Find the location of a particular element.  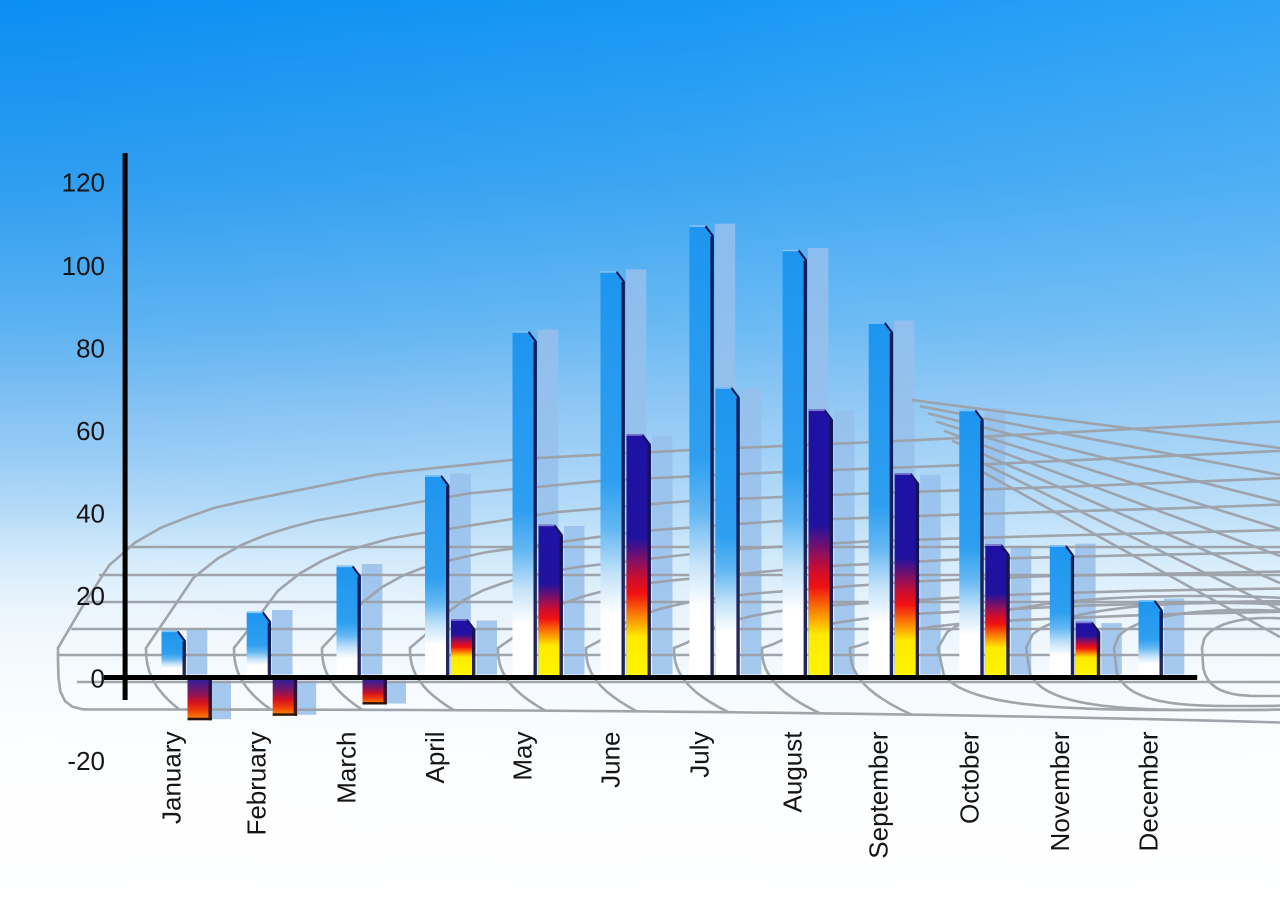

svg-text: 60 is located at coordinates (90, 431).